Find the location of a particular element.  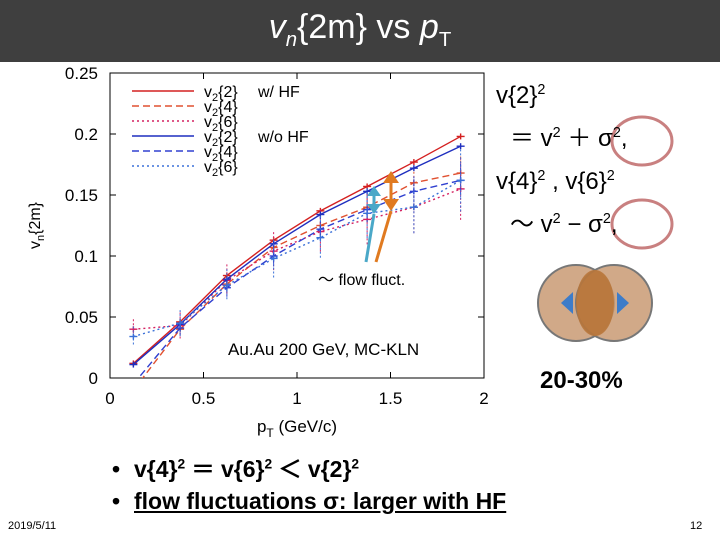

y-tick-label: 0.05 is located at coordinates (81, 317).